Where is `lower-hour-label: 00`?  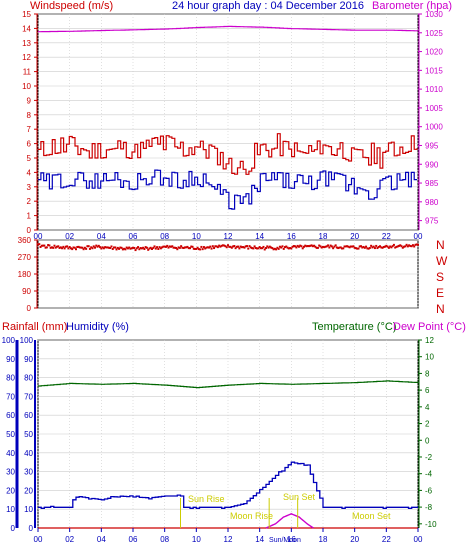
lower-hour-label: 00 is located at coordinates (418, 539).